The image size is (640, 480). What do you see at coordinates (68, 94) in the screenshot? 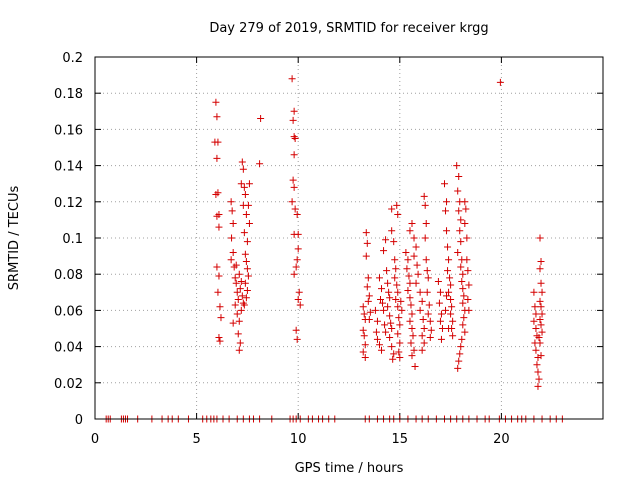
I see `y-tick-label: 0.18` at bounding box center [68, 94].